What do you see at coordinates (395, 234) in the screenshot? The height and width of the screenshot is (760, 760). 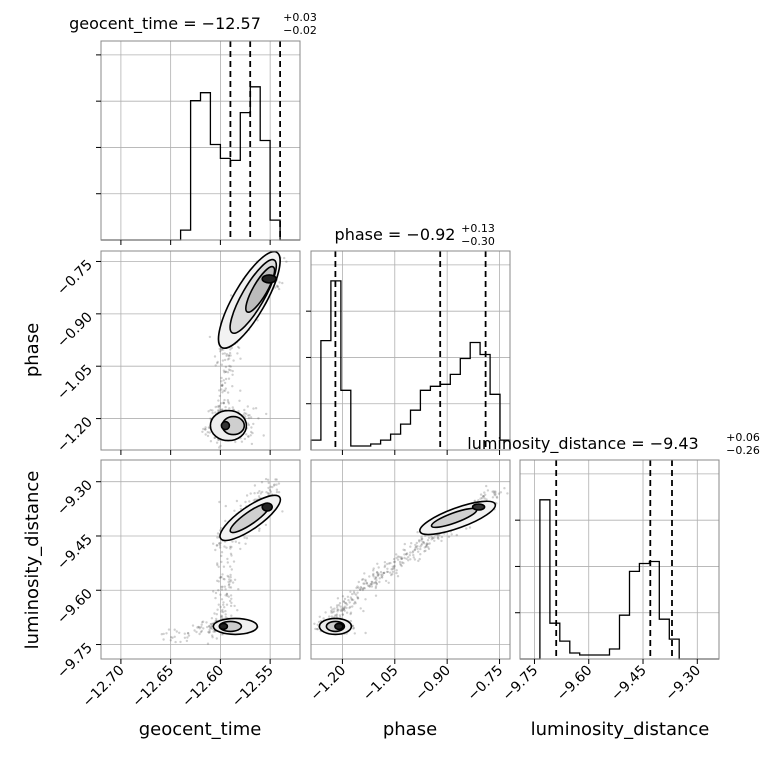 I see `title-main: phase = −0.92` at bounding box center [395, 234].